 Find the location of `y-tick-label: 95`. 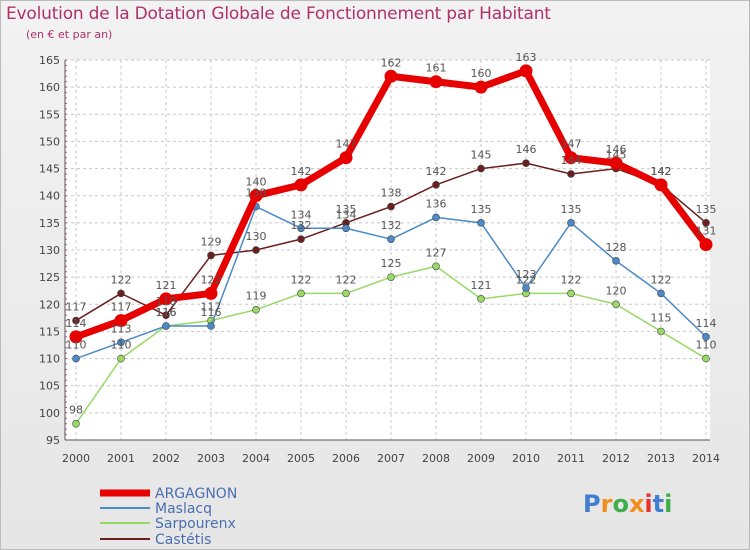

y-tick-label: 95 is located at coordinates (53, 440).